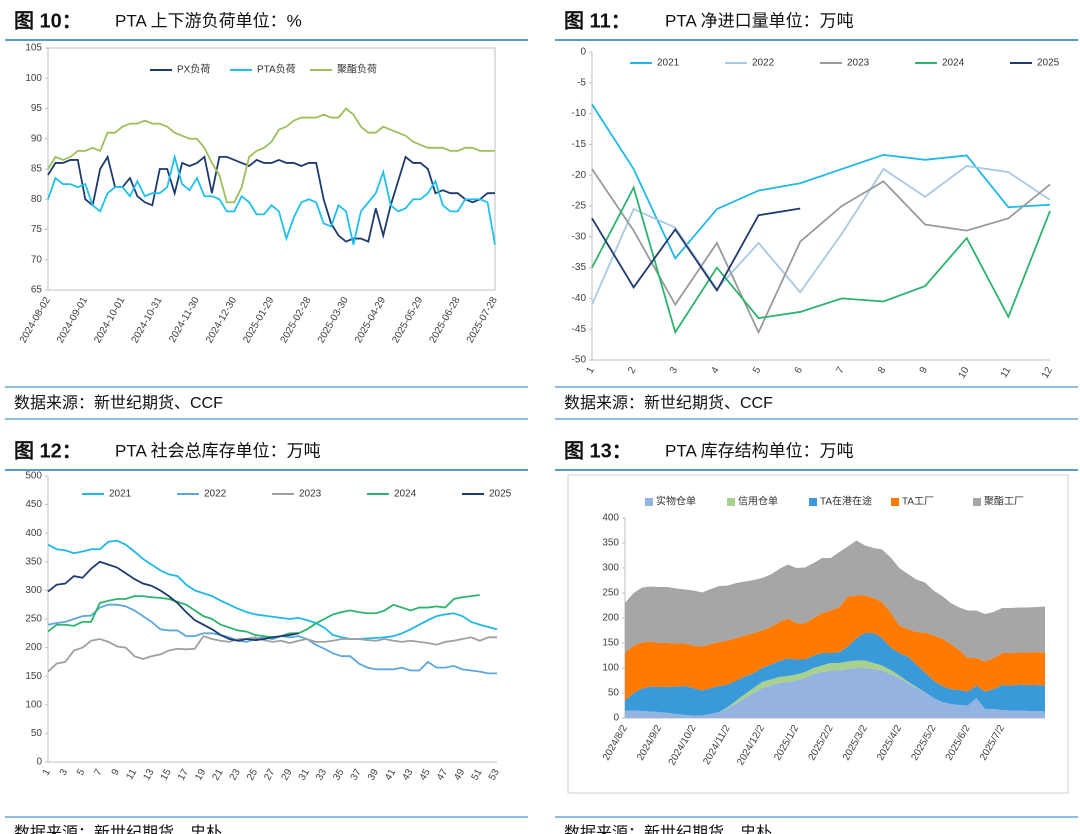  I want to click on y-tick-label: 105, so click(33, 48).